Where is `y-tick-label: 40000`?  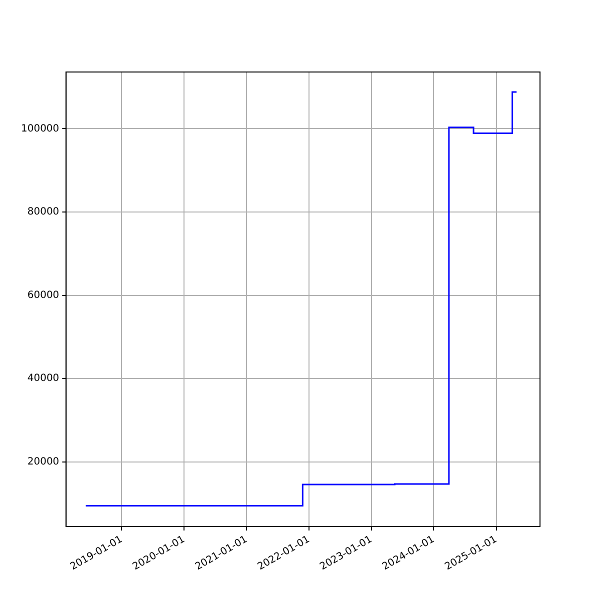
y-tick-label: 40000 is located at coordinates (43, 378).